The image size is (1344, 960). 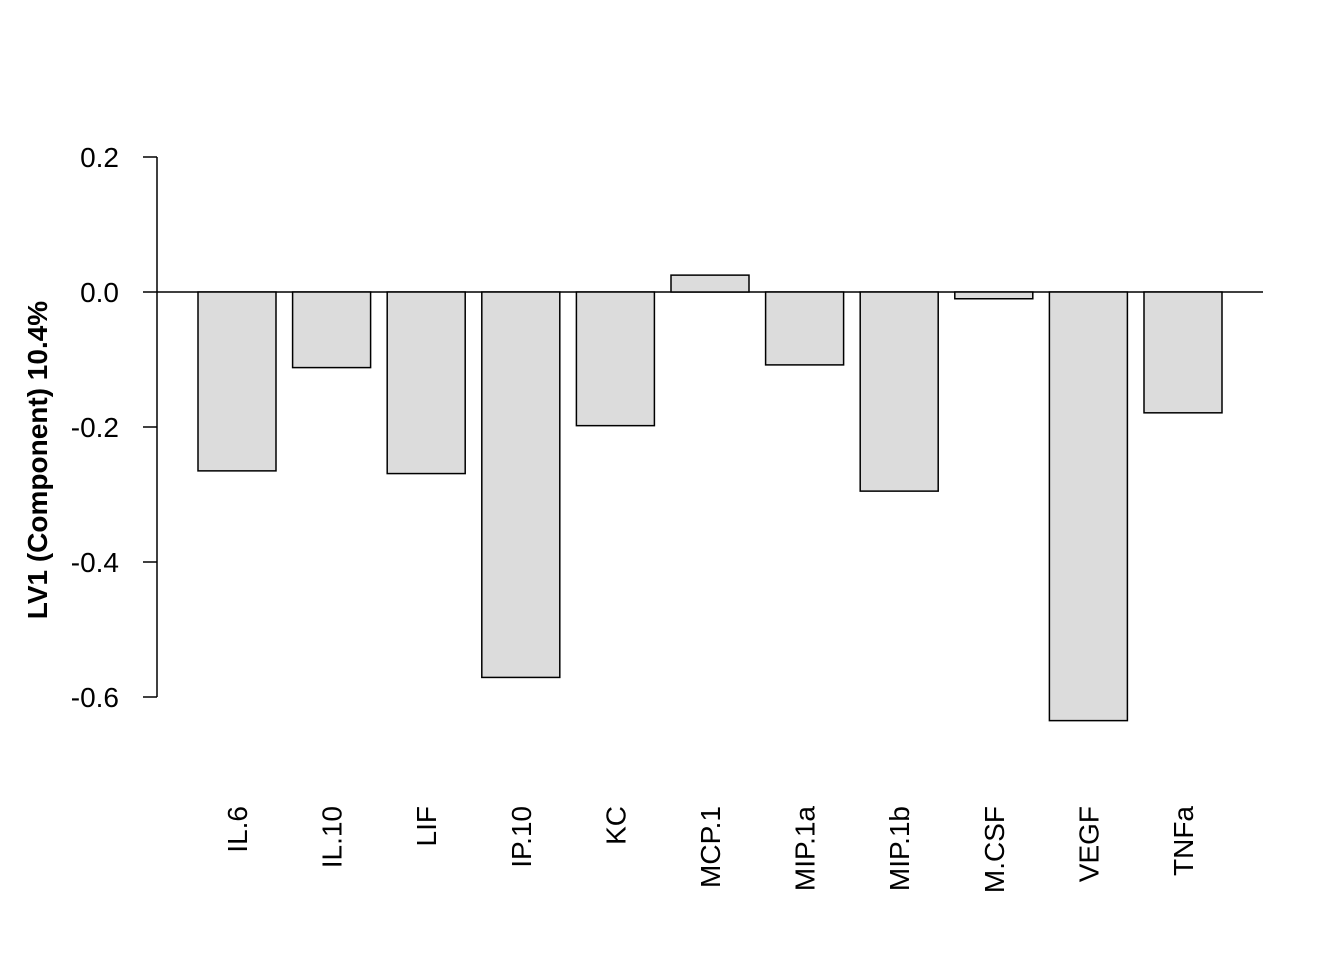 I want to click on bar-mip-1a, so click(x=804, y=328).